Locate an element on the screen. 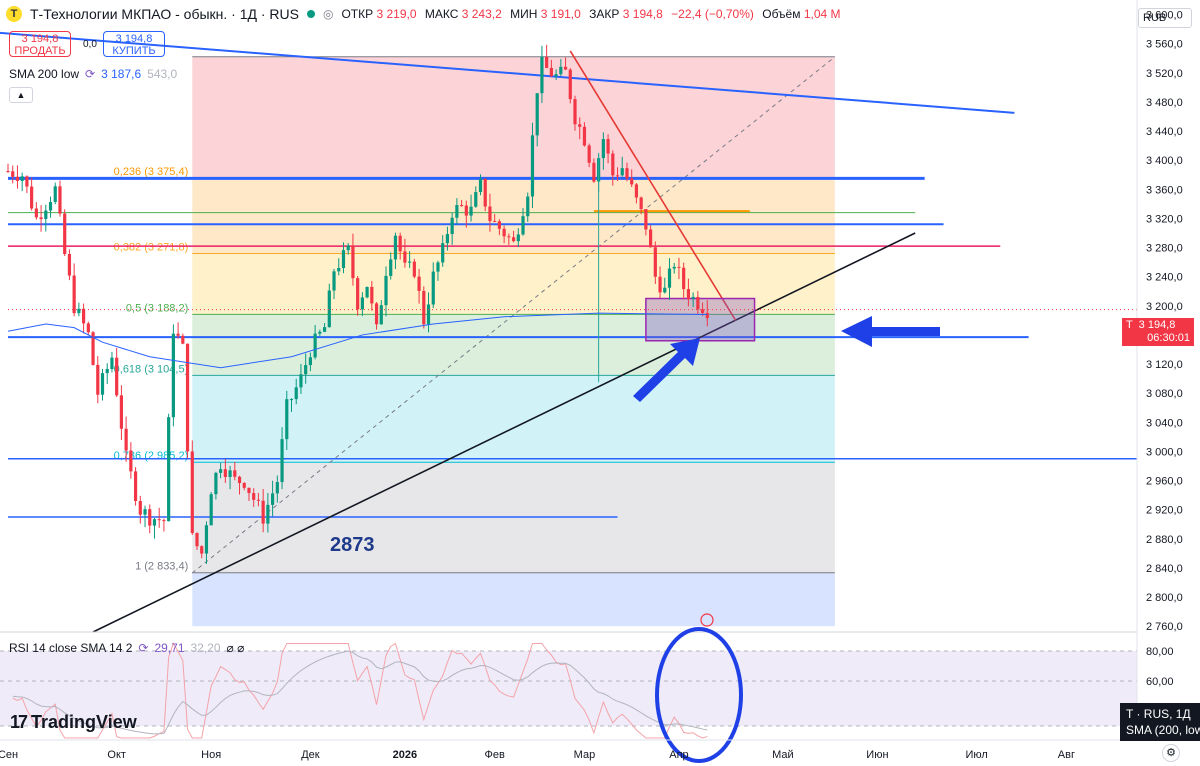 The height and width of the screenshot is (766, 1200). downtrend-line-red is located at coordinates (653, 185).